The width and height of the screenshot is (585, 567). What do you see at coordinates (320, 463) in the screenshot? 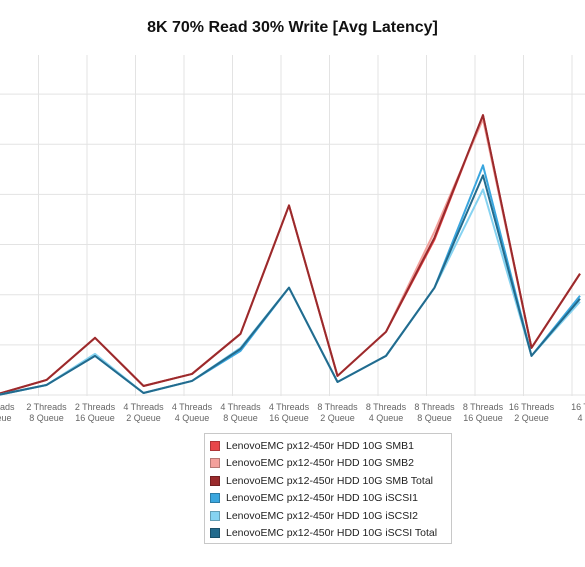
I see `legend-label: LenovoEMC px12-450r HDD 10G SMB2` at bounding box center [320, 463].